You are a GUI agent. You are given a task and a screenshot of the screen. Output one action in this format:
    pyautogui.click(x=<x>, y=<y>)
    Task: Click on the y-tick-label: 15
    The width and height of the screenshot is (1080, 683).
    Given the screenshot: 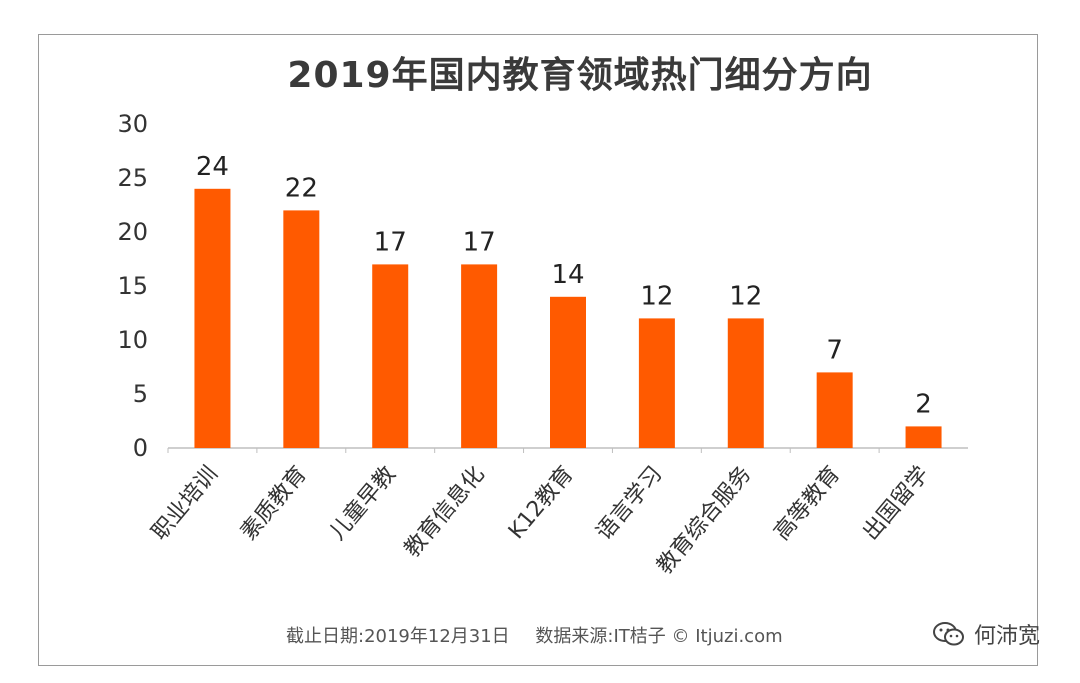 What is the action you would take?
    pyautogui.click(x=132, y=286)
    